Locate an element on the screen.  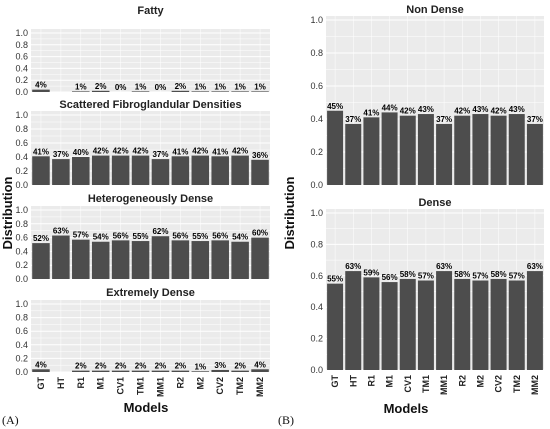
data-label-M1: 42% is located at coordinates (101, 151).